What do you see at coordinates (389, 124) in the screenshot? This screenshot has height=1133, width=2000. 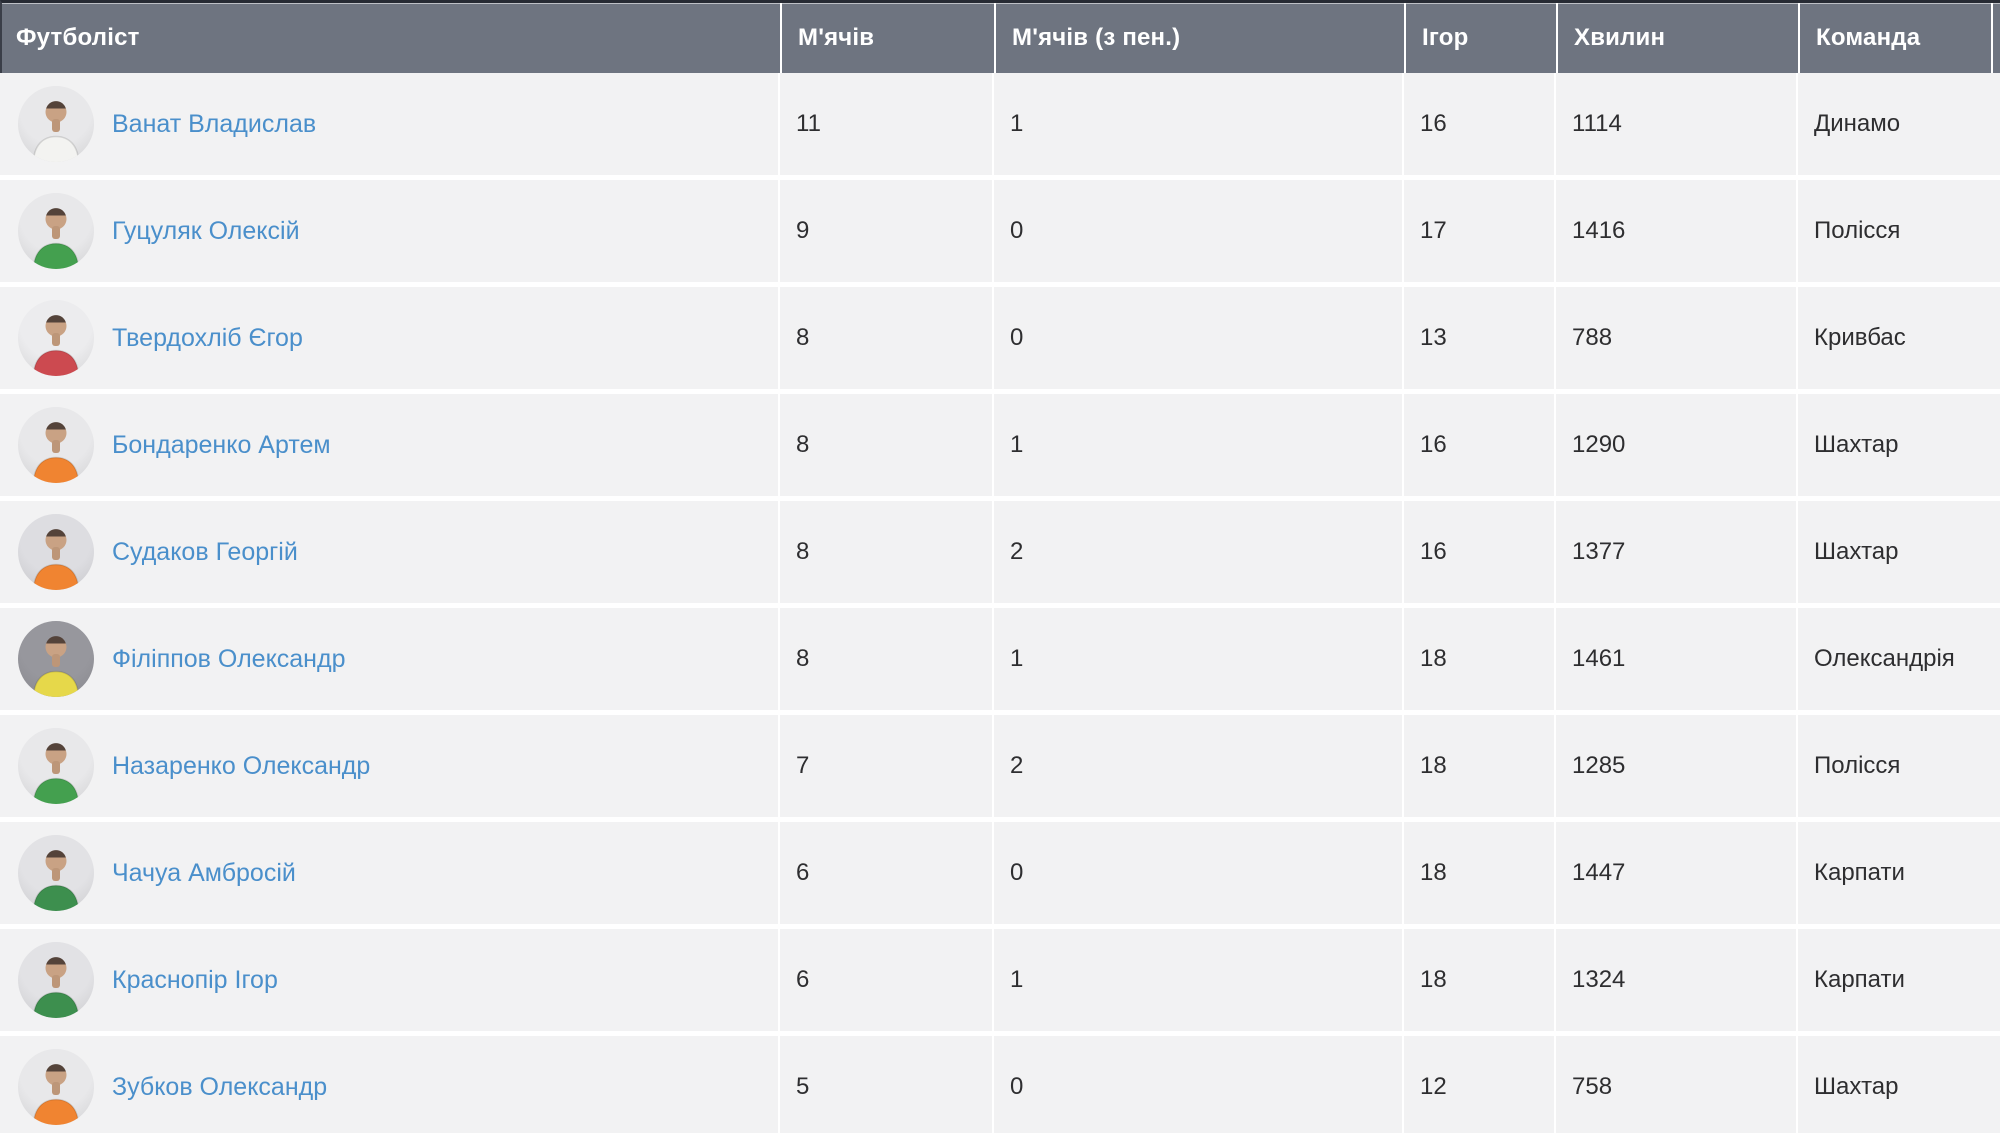 I see `player-cell: Ванат Владислав` at bounding box center [389, 124].